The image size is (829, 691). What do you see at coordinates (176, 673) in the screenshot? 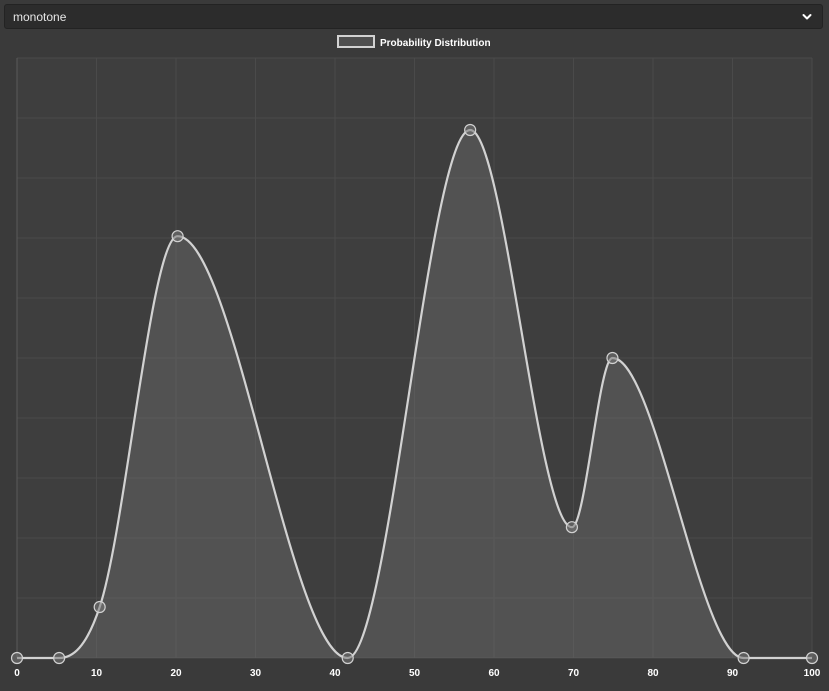
I see `x-tick-label: 20` at bounding box center [176, 673].